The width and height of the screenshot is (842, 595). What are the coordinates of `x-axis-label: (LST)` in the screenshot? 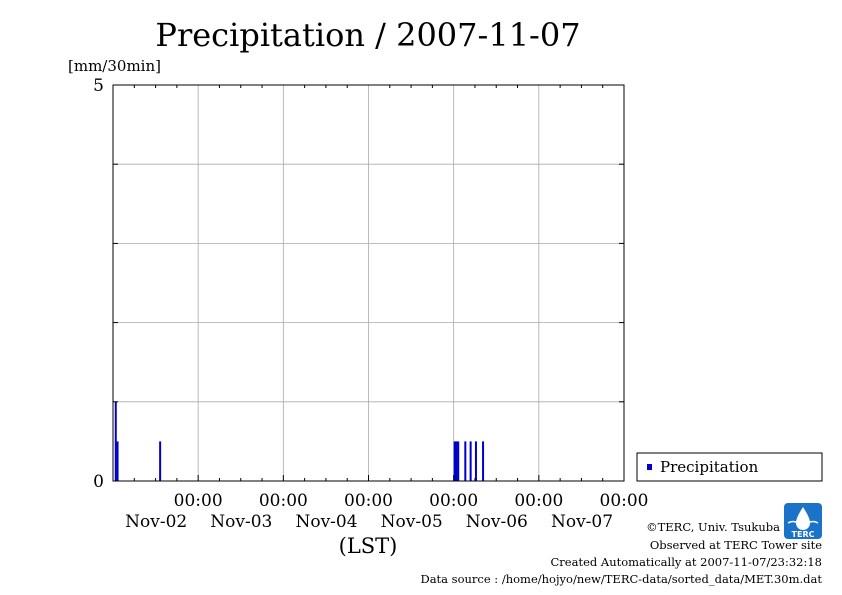 It's located at (368, 546).